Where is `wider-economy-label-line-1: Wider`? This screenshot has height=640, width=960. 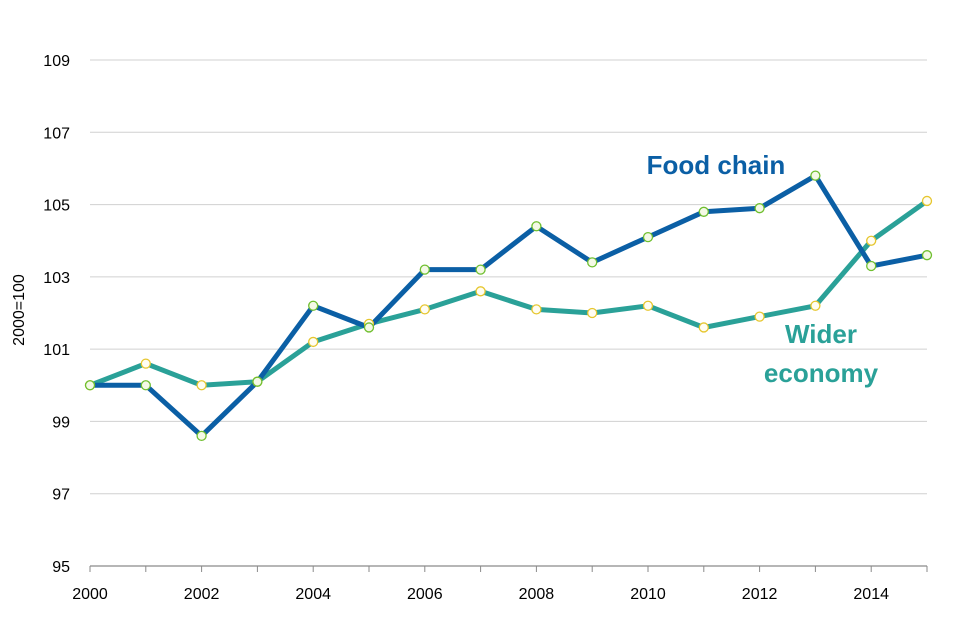
wider-economy-label-line-1: Wider is located at coordinates (821, 334).